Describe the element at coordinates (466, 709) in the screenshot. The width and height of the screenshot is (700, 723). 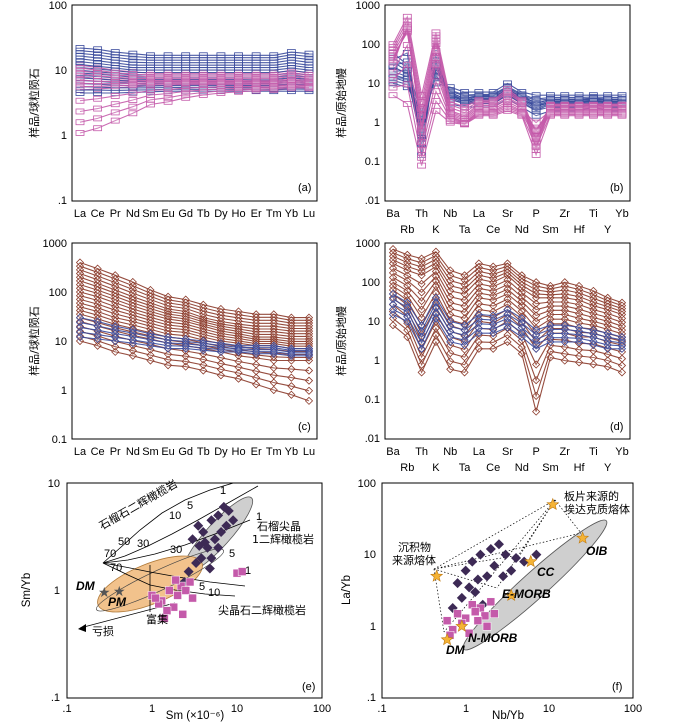
I see `panel-f-xtick-1: 1` at that location.